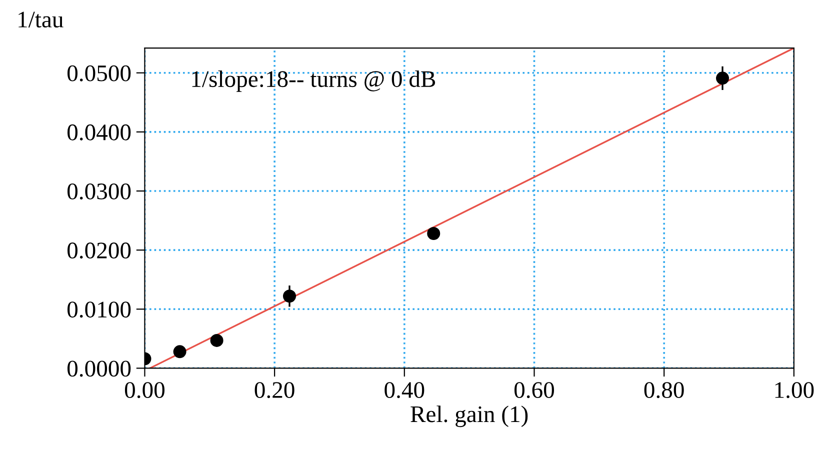  What do you see at coordinates (664, 390) in the screenshot?
I see `x-tick-label: 0.80` at bounding box center [664, 390].